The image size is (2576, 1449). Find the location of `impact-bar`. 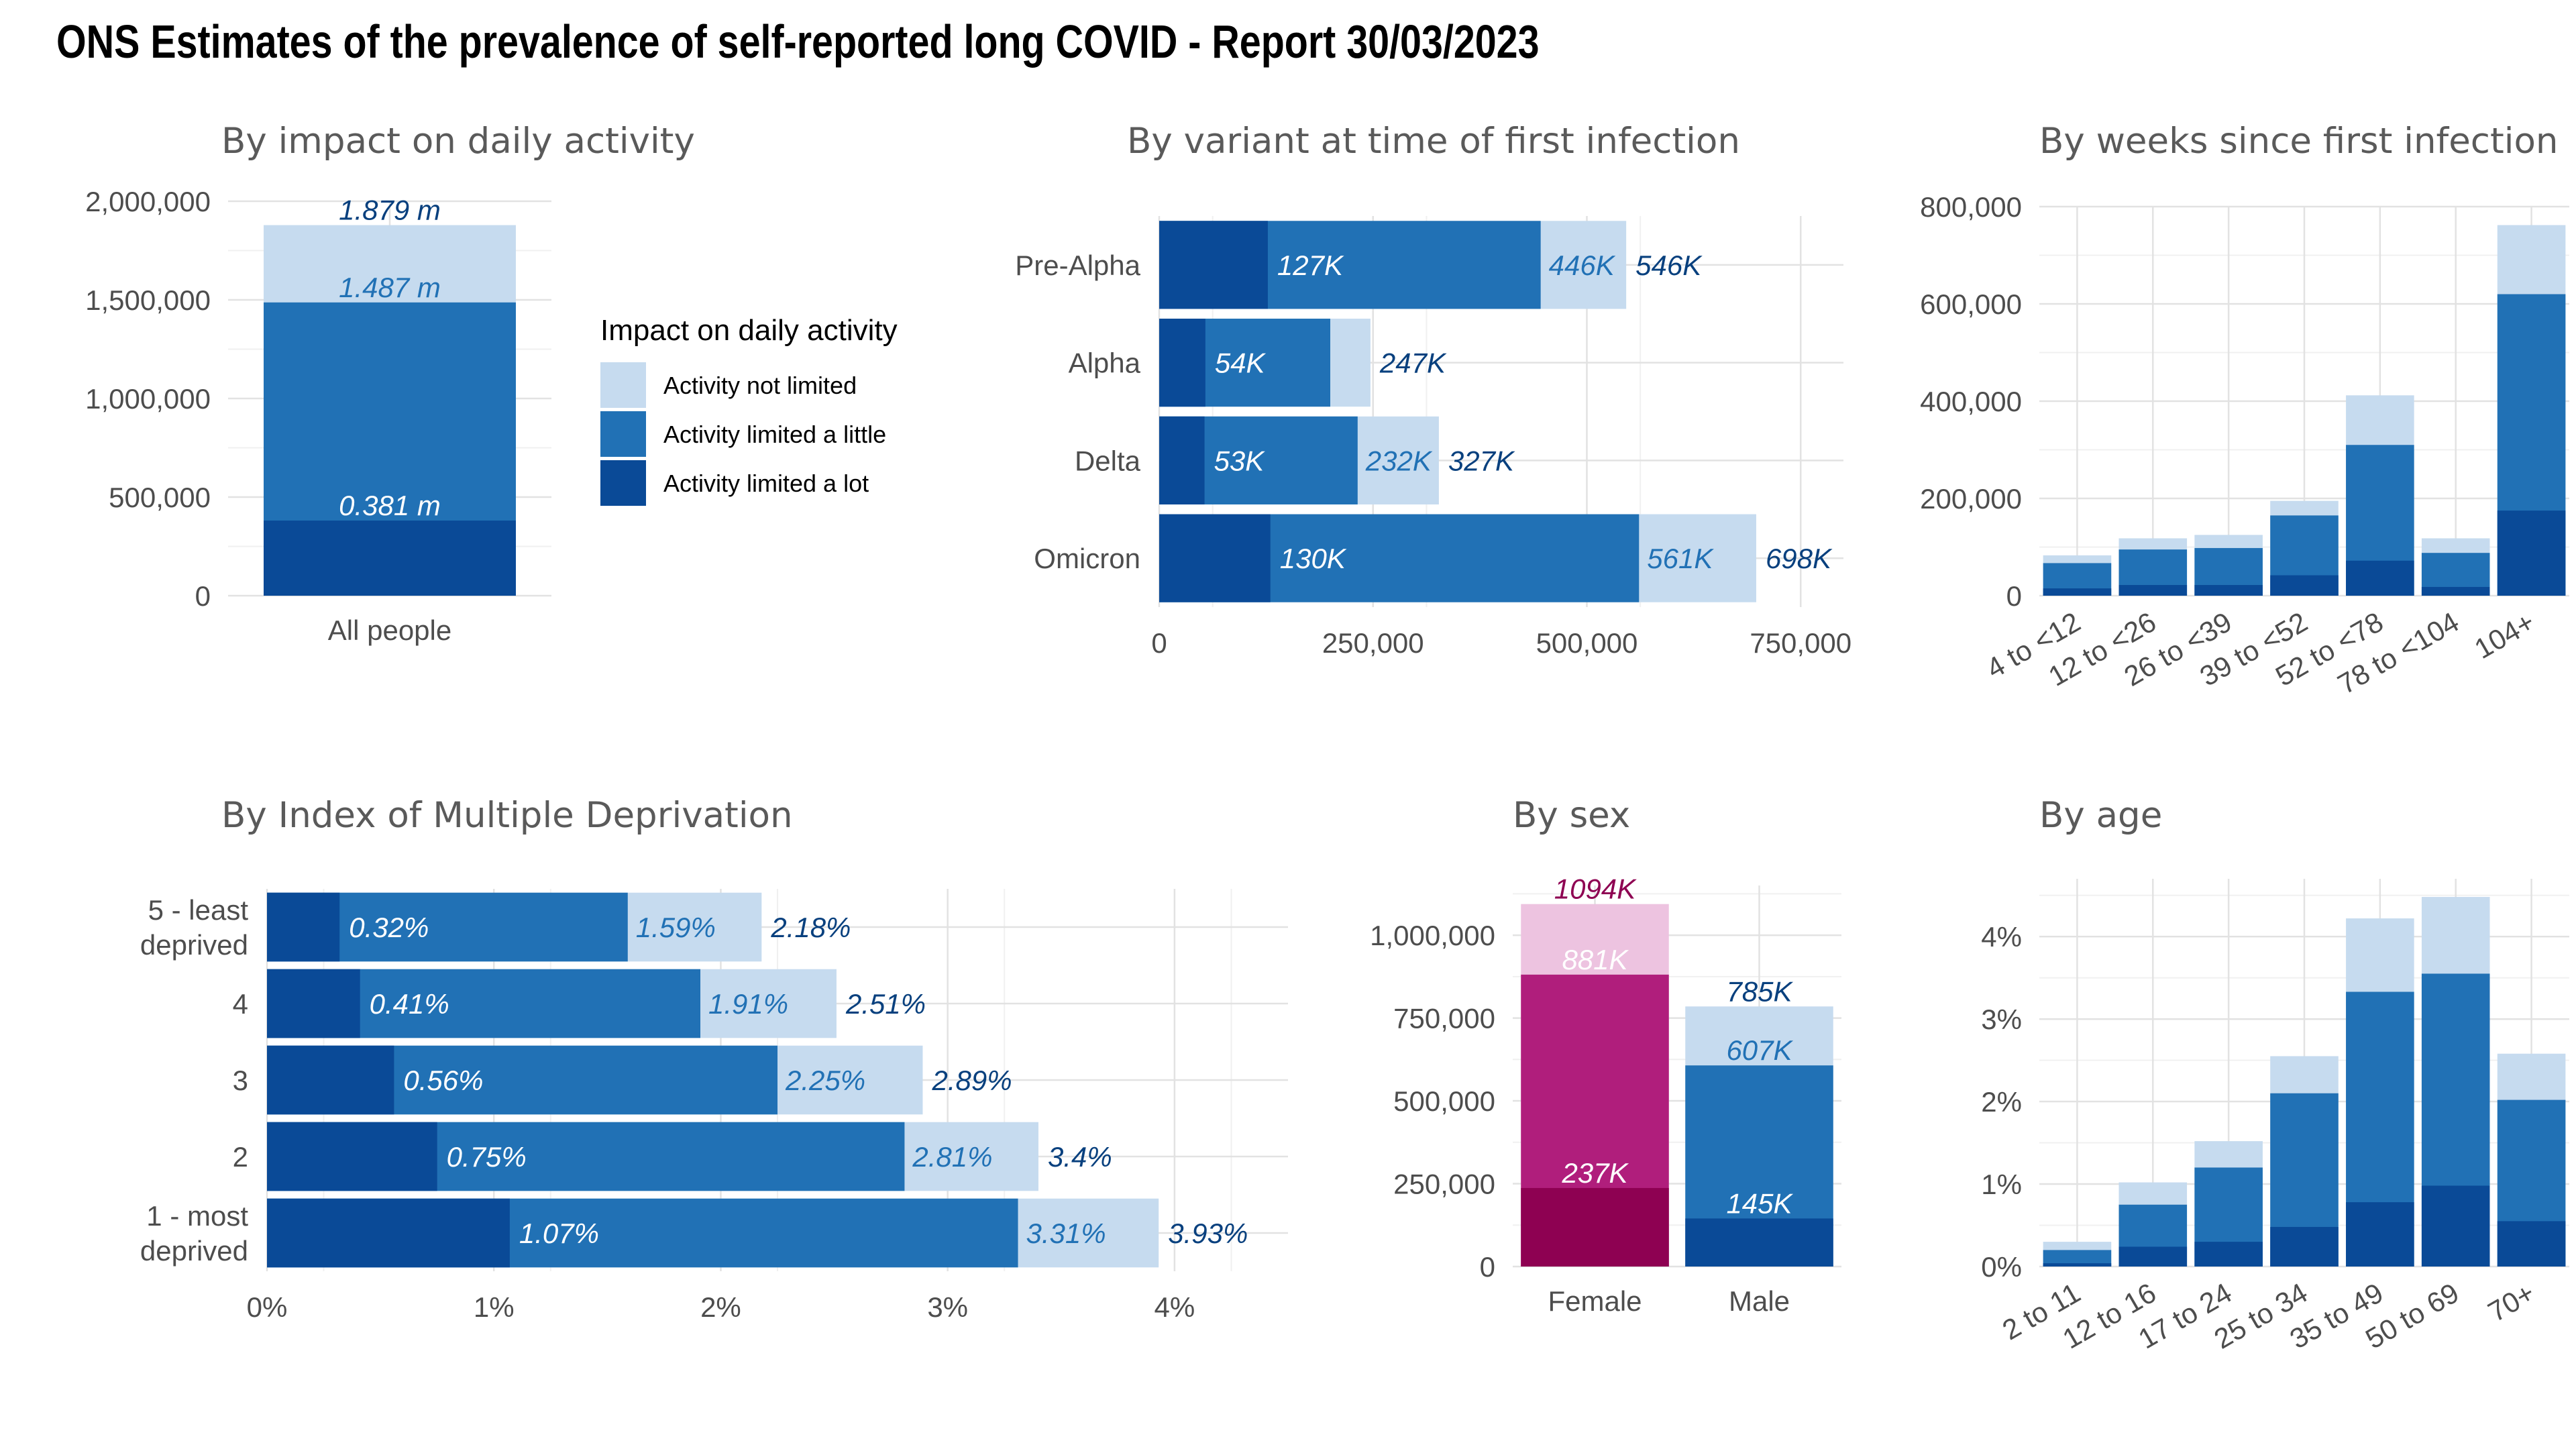

impact-bar is located at coordinates (390, 558).